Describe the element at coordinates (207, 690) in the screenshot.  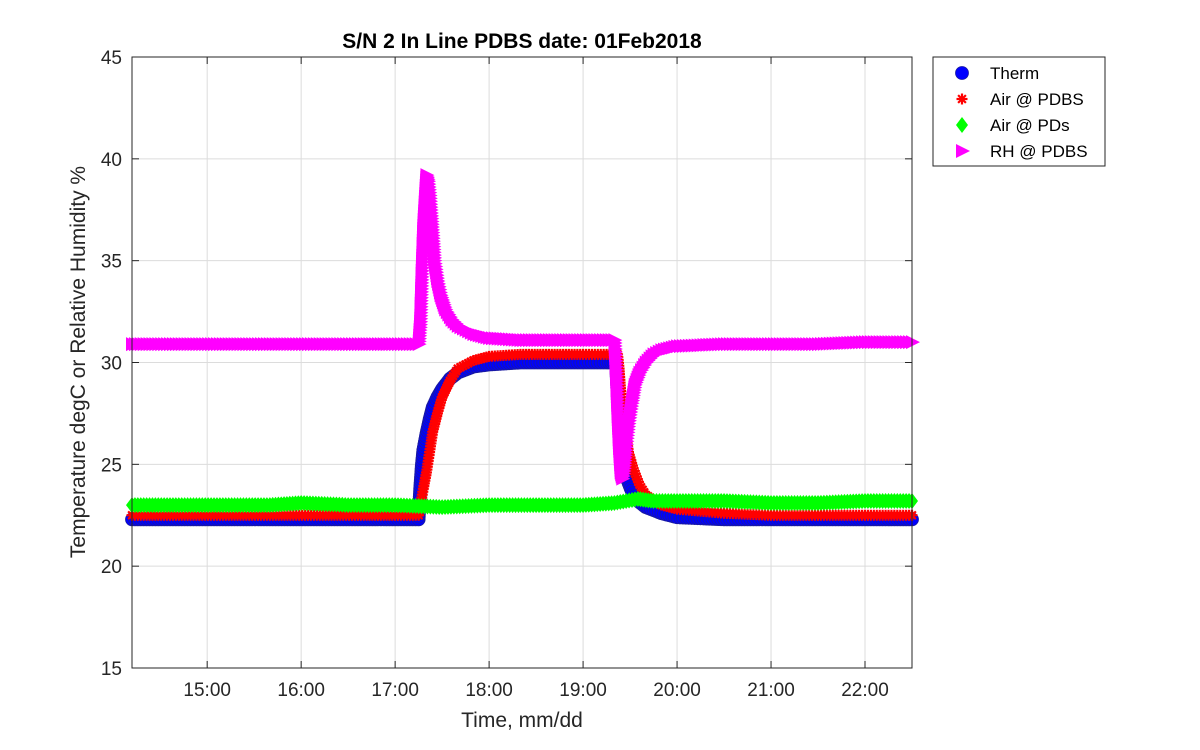
I see `x-tick-label: 15:00` at that location.